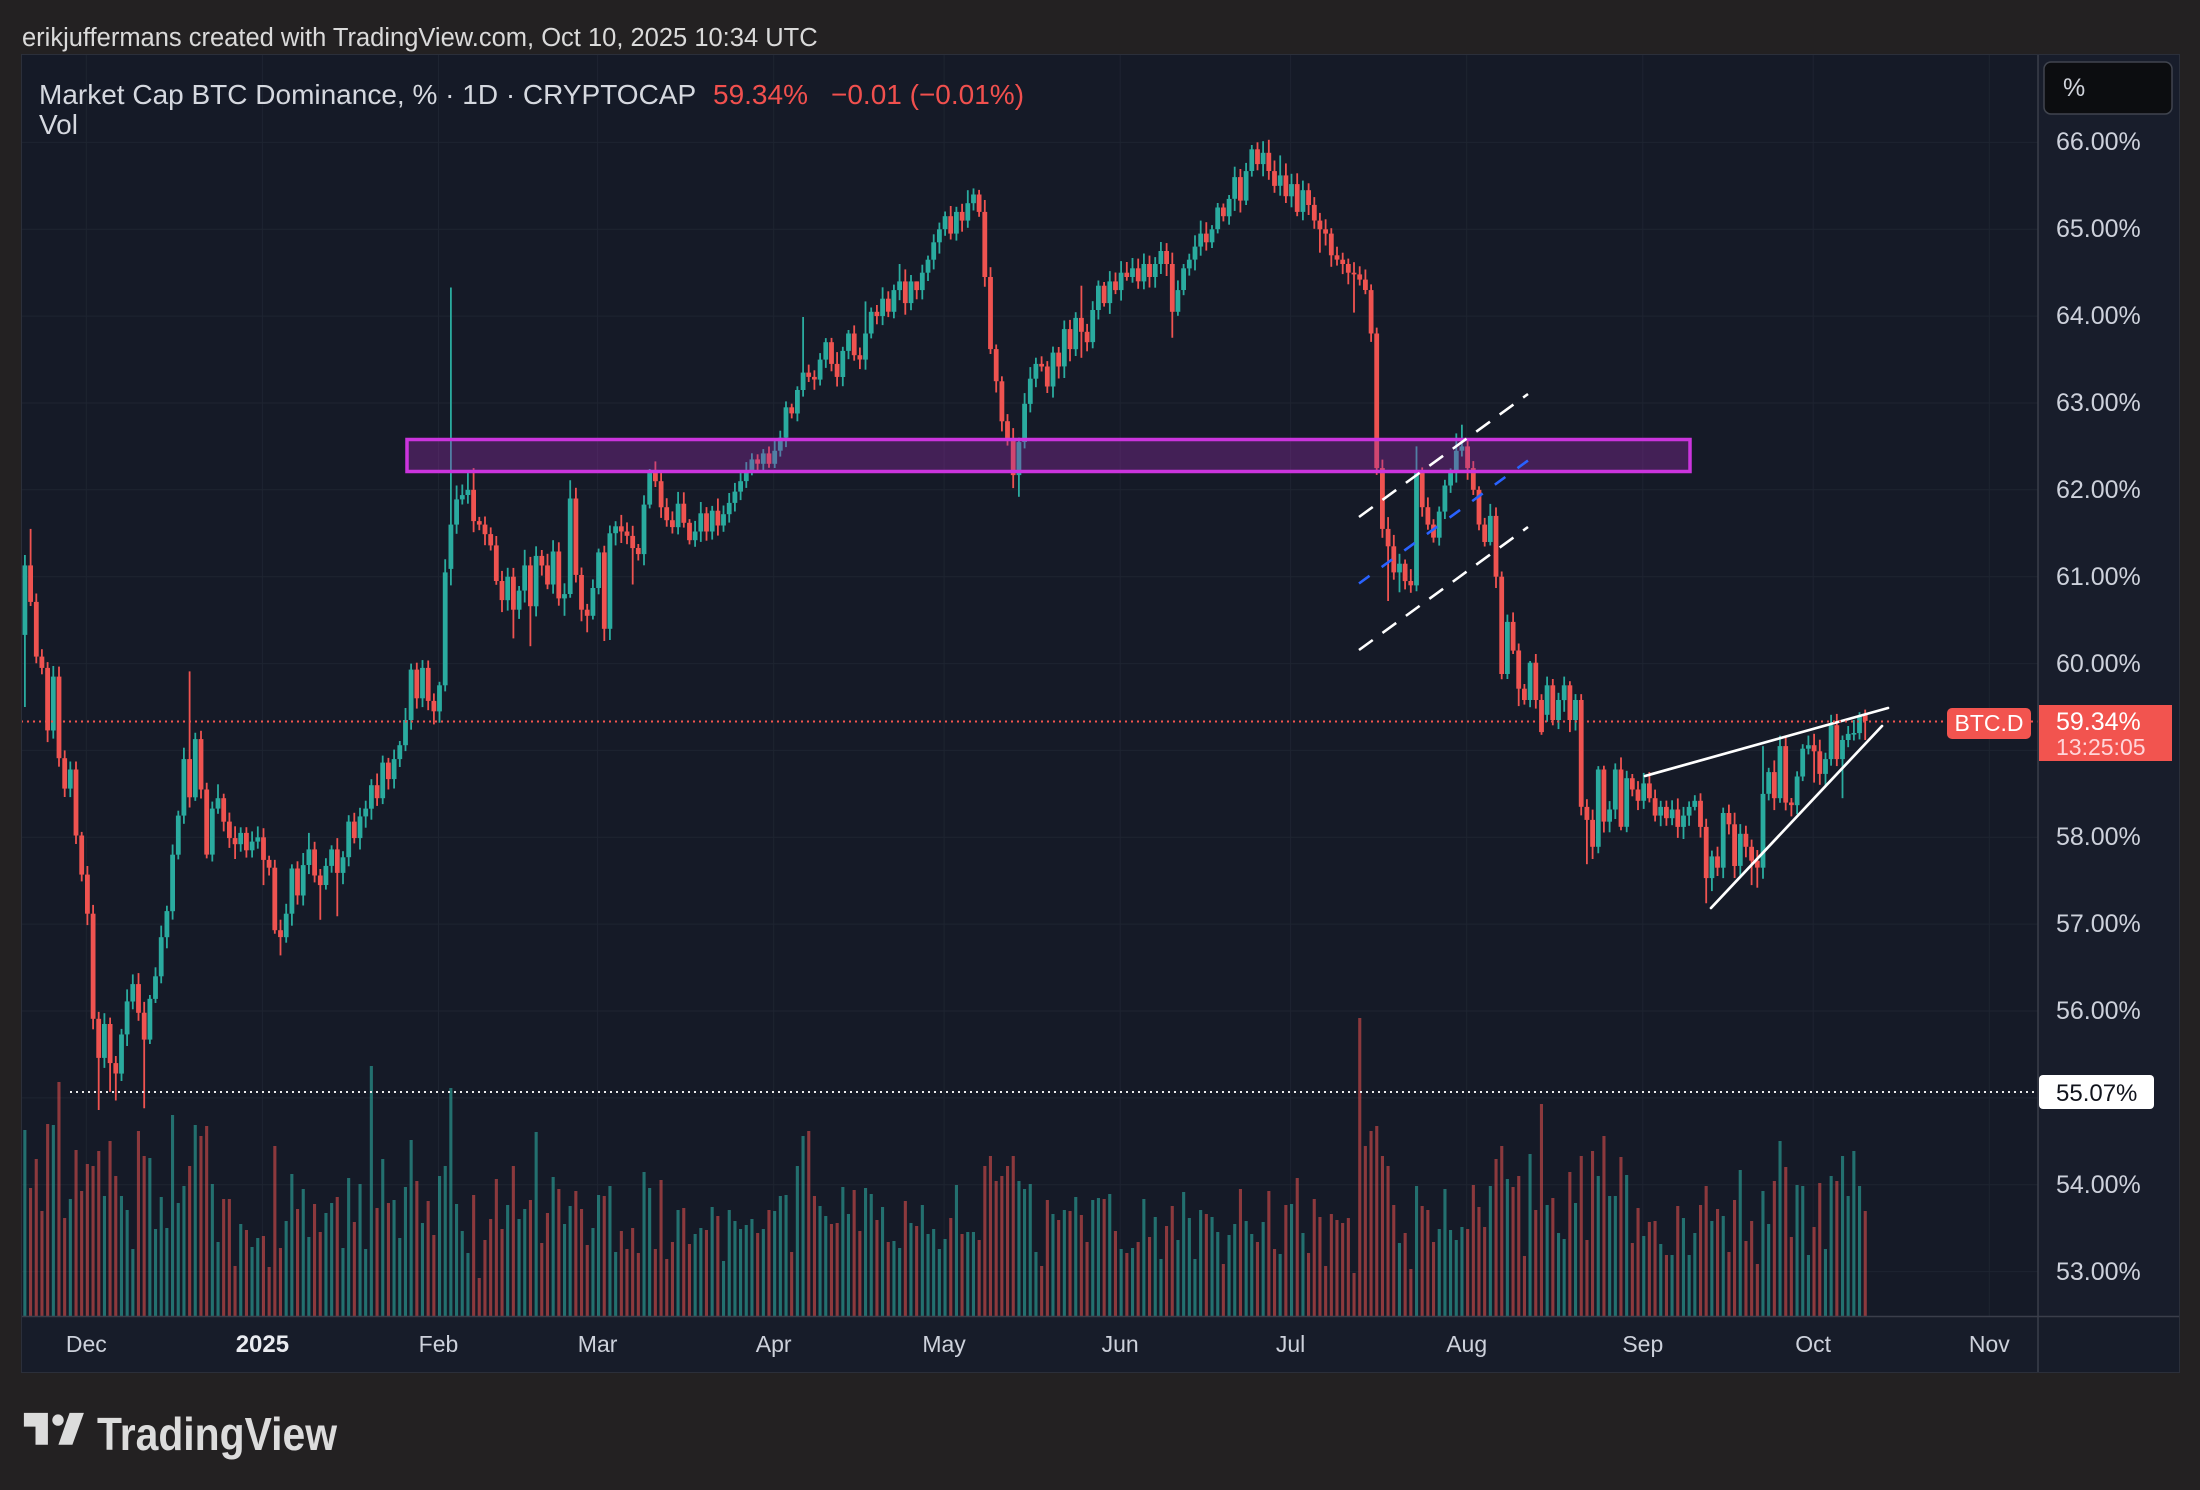 This screenshot has height=1490, width=2200. Describe the element at coordinates (598, 1344) in the screenshot. I see `svg-text: Mar` at that location.